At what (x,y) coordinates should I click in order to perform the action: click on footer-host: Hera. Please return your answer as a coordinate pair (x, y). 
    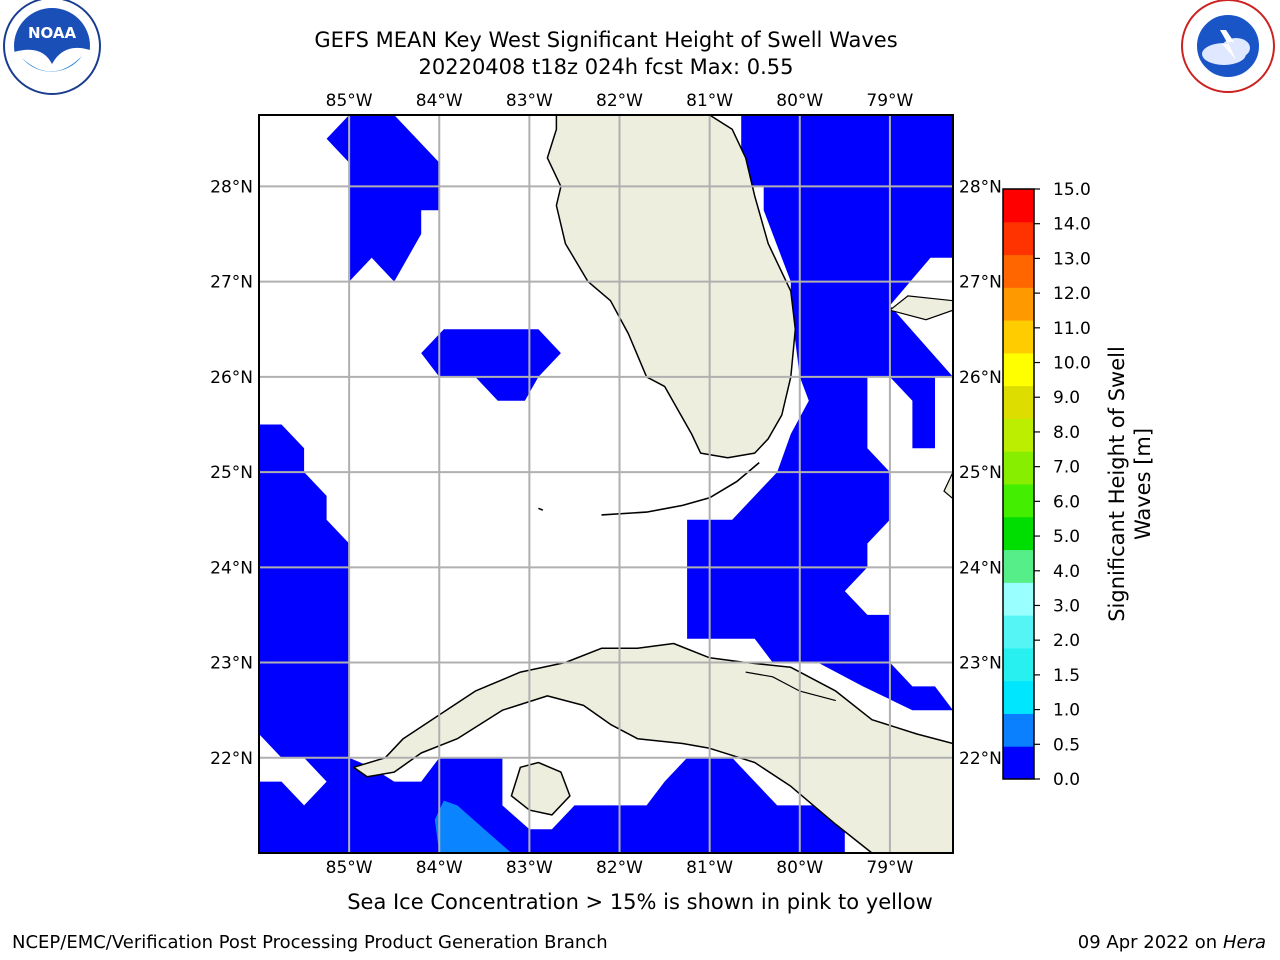
    Looking at the image, I should click on (1244, 942).